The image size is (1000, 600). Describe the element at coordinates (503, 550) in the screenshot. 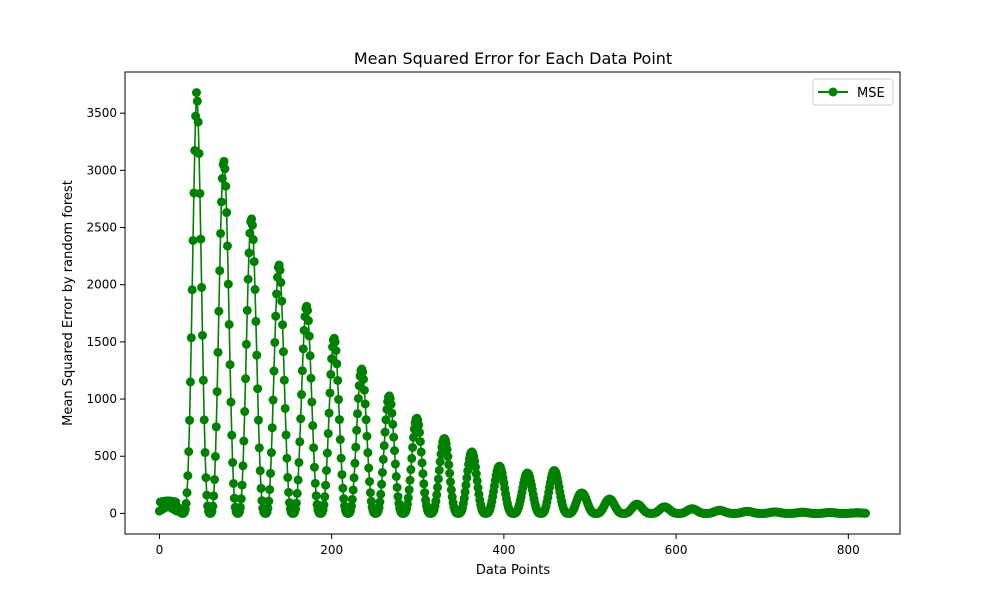

I see `x-tick-label: 400` at that location.